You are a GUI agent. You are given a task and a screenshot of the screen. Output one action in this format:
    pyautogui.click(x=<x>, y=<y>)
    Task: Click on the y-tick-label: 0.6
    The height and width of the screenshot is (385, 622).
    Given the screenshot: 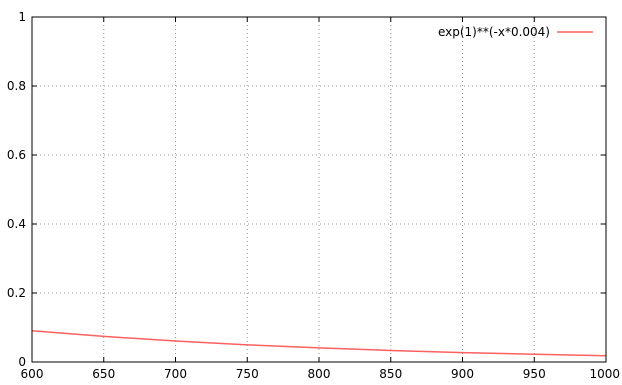 What is the action you would take?
    pyautogui.click(x=16, y=155)
    